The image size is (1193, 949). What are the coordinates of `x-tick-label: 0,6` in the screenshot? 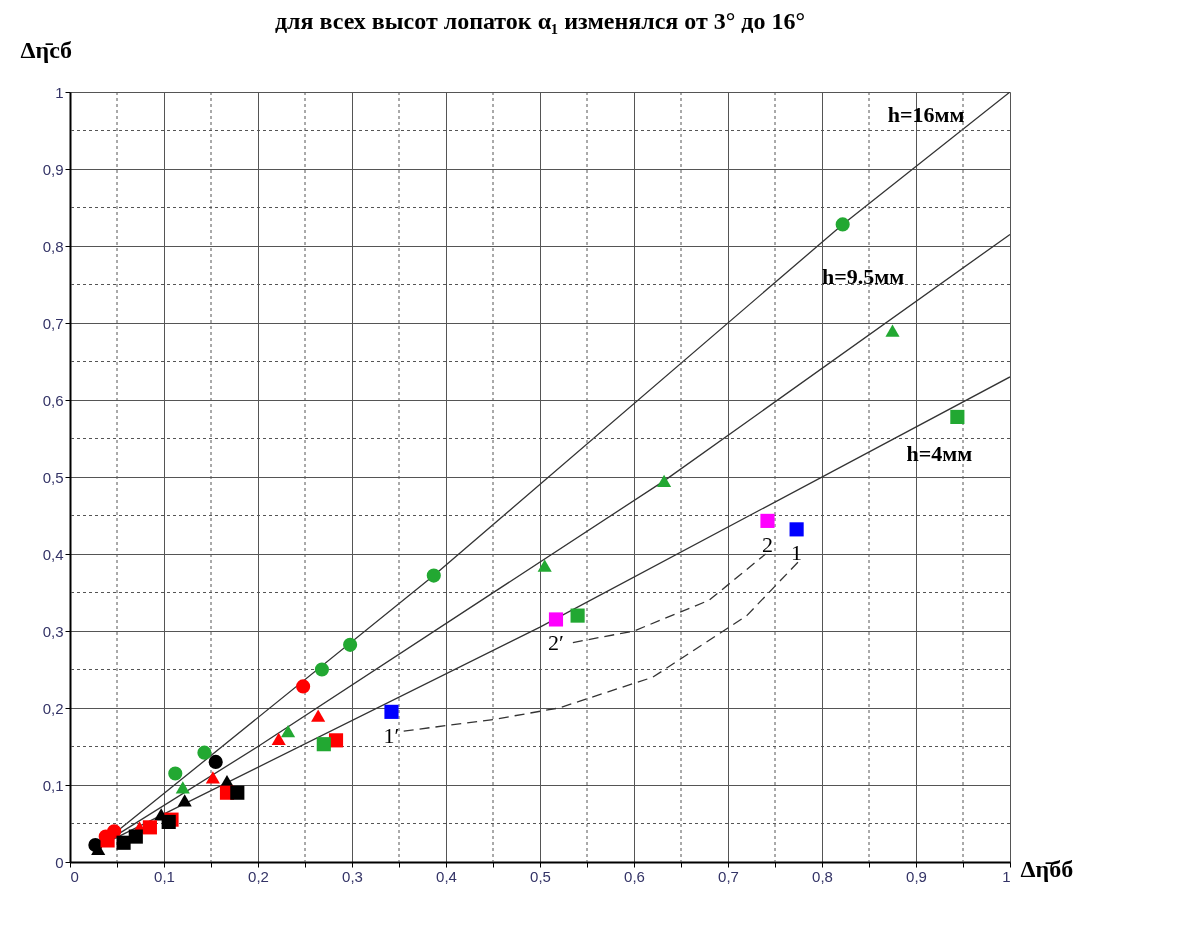 It's located at (634, 876).